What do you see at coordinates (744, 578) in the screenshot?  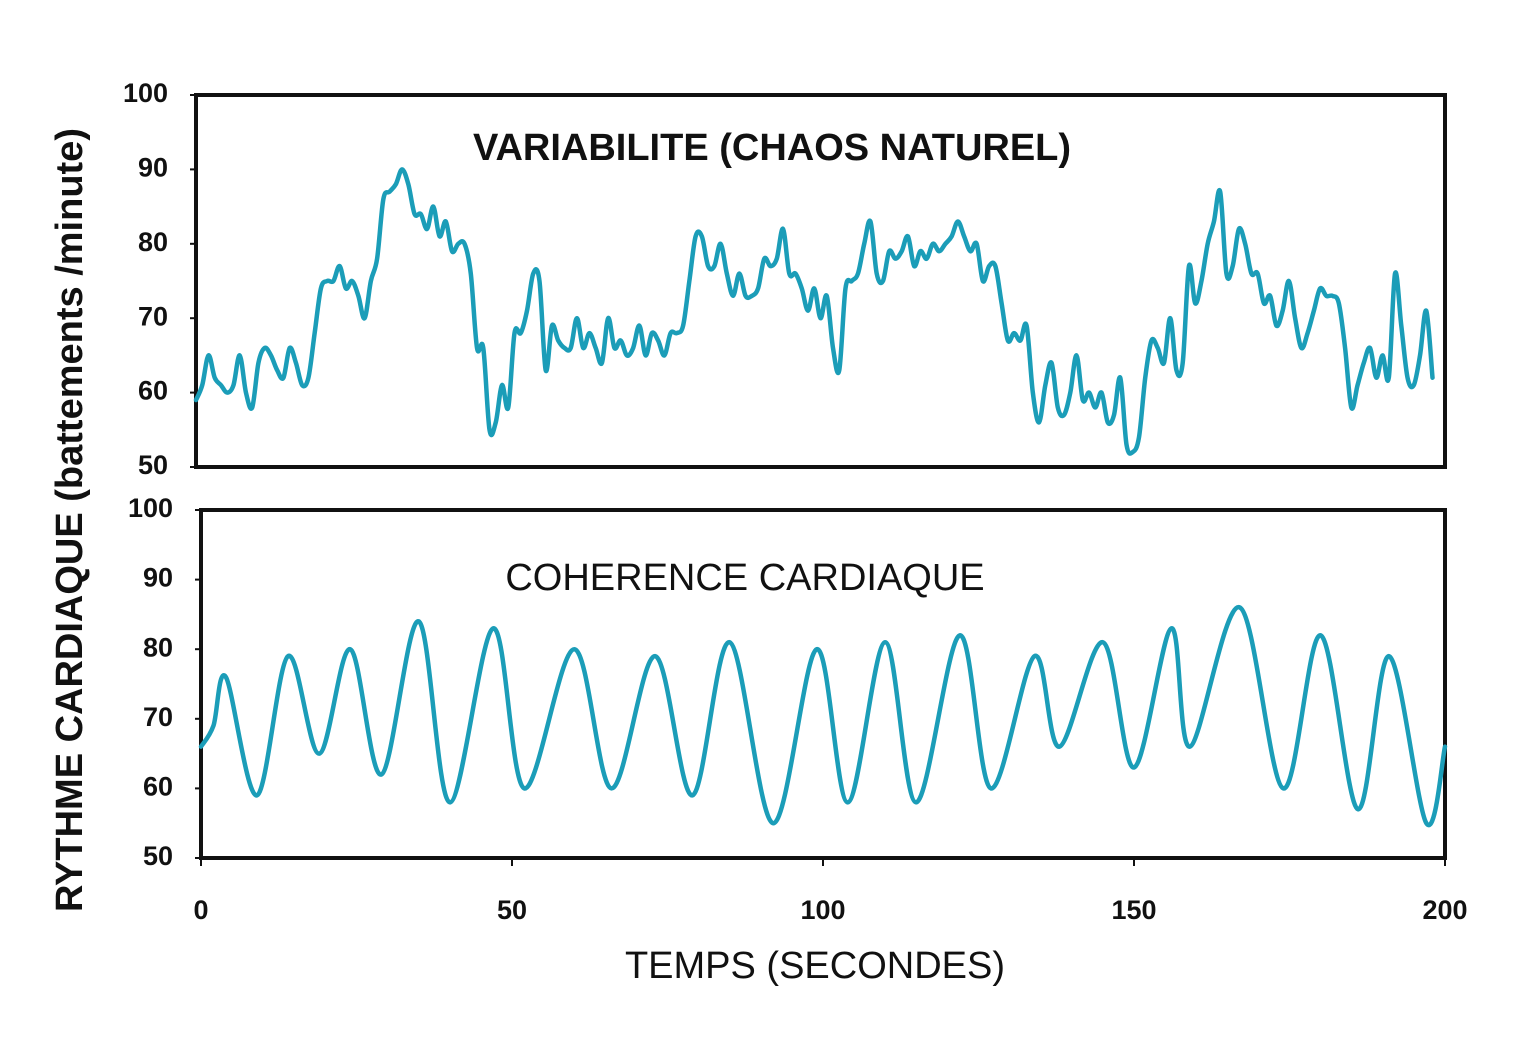 I see `chart-title: COHERENCE CARDIAQUE` at bounding box center [744, 578].